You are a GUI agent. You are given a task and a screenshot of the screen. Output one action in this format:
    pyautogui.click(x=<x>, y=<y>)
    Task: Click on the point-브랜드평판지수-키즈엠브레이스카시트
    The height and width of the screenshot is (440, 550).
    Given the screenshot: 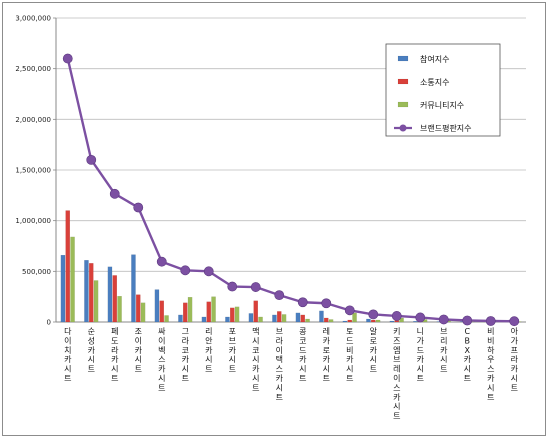 What is the action you would take?
    pyautogui.click(x=396, y=316)
    